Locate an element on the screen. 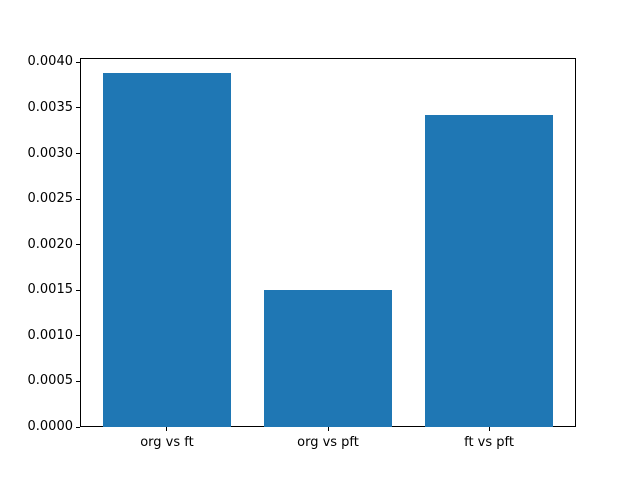 The width and height of the screenshot is (640, 480). y-tick-label: 0.0035 is located at coordinates (50, 107).